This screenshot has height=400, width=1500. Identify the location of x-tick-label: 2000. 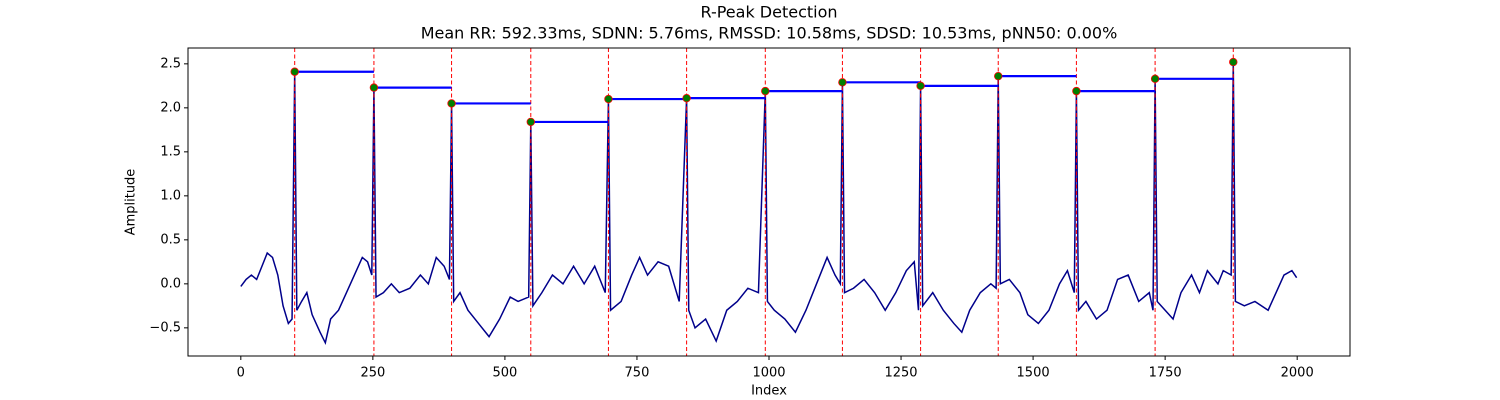
(1297, 373).